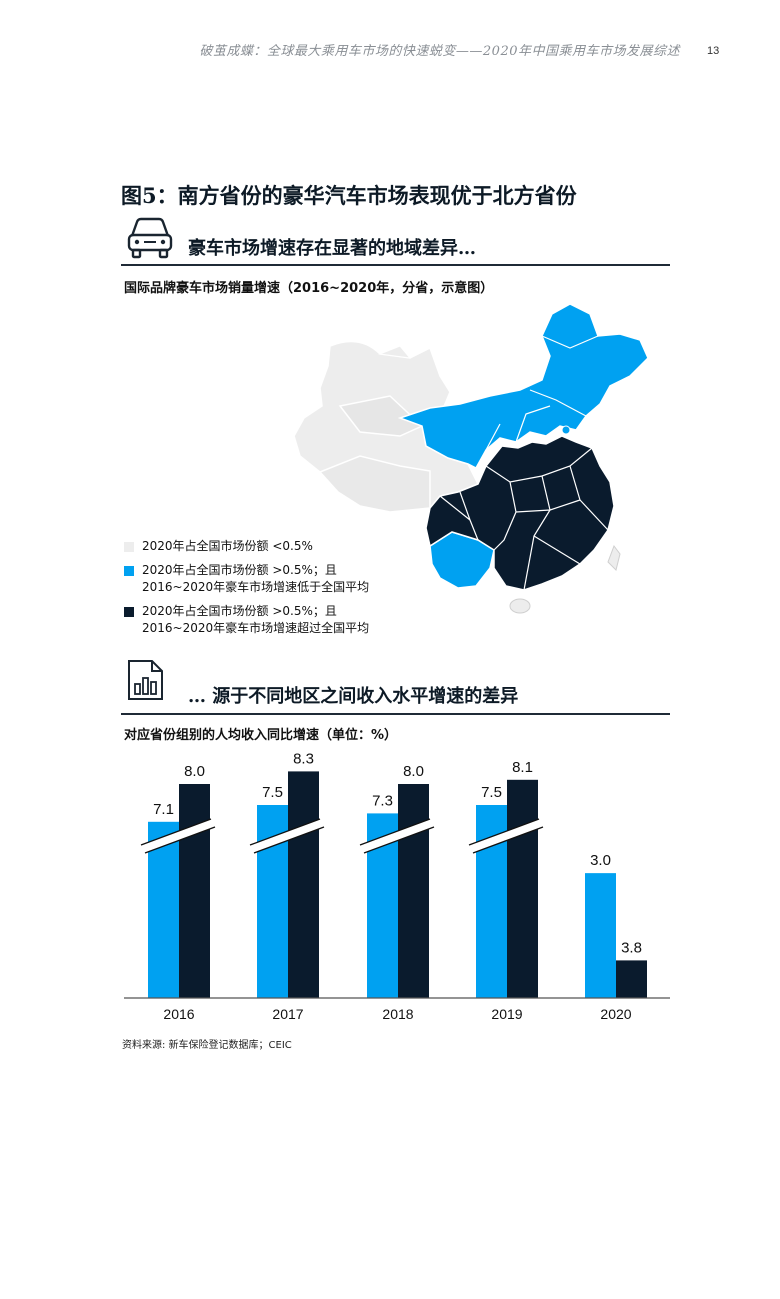 This screenshot has height=1299, width=780. I want to click on x-tick-label: 2019, so click(506, 1014).